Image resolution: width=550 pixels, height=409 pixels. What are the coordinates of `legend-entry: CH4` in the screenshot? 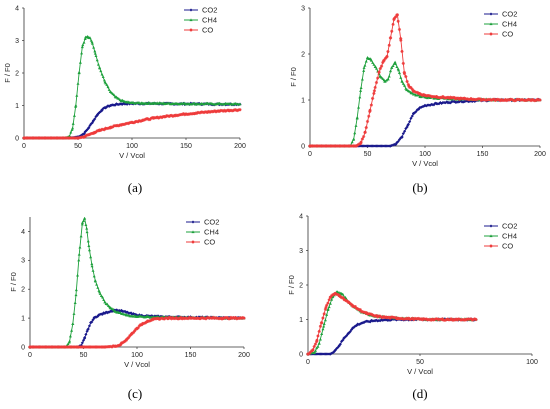 It's located at (500, 236).